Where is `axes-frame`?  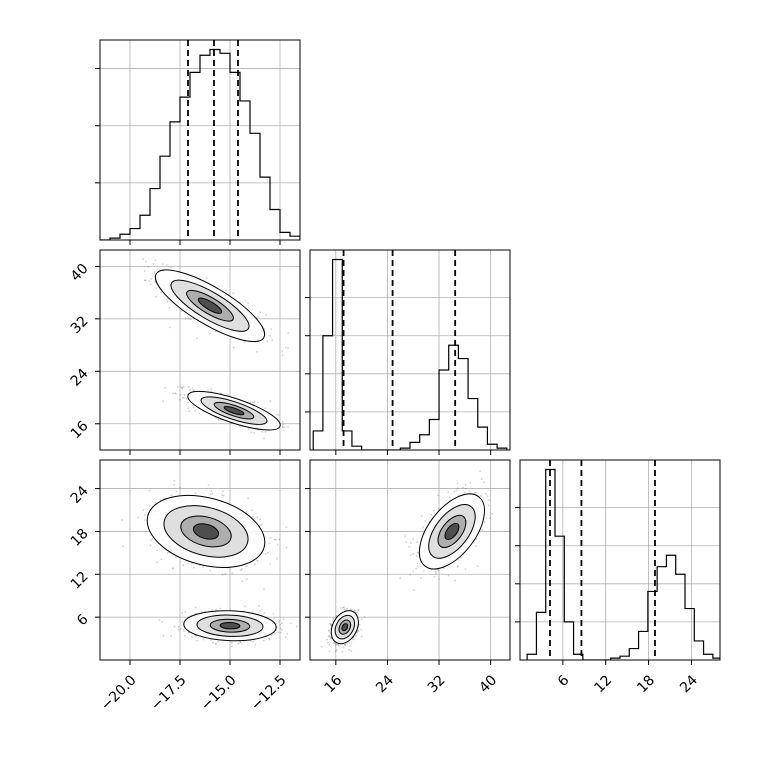 axes-frame is located at coordinates (410, 350).